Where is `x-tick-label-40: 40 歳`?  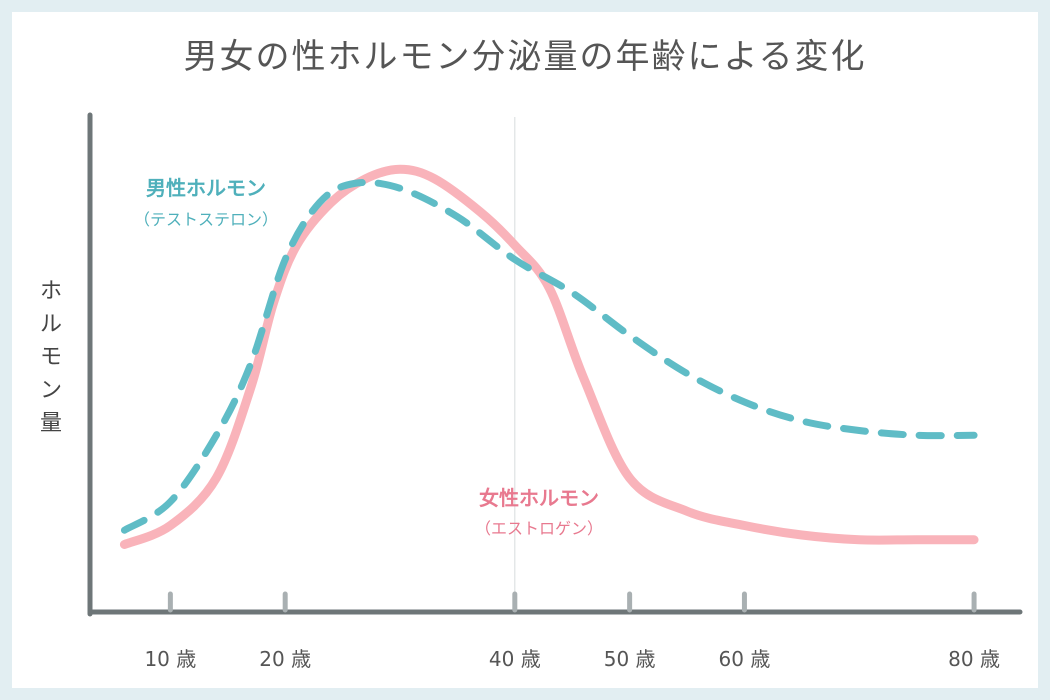
x-tick-label-40: 40 歳 is located at coordinates (515, 659).